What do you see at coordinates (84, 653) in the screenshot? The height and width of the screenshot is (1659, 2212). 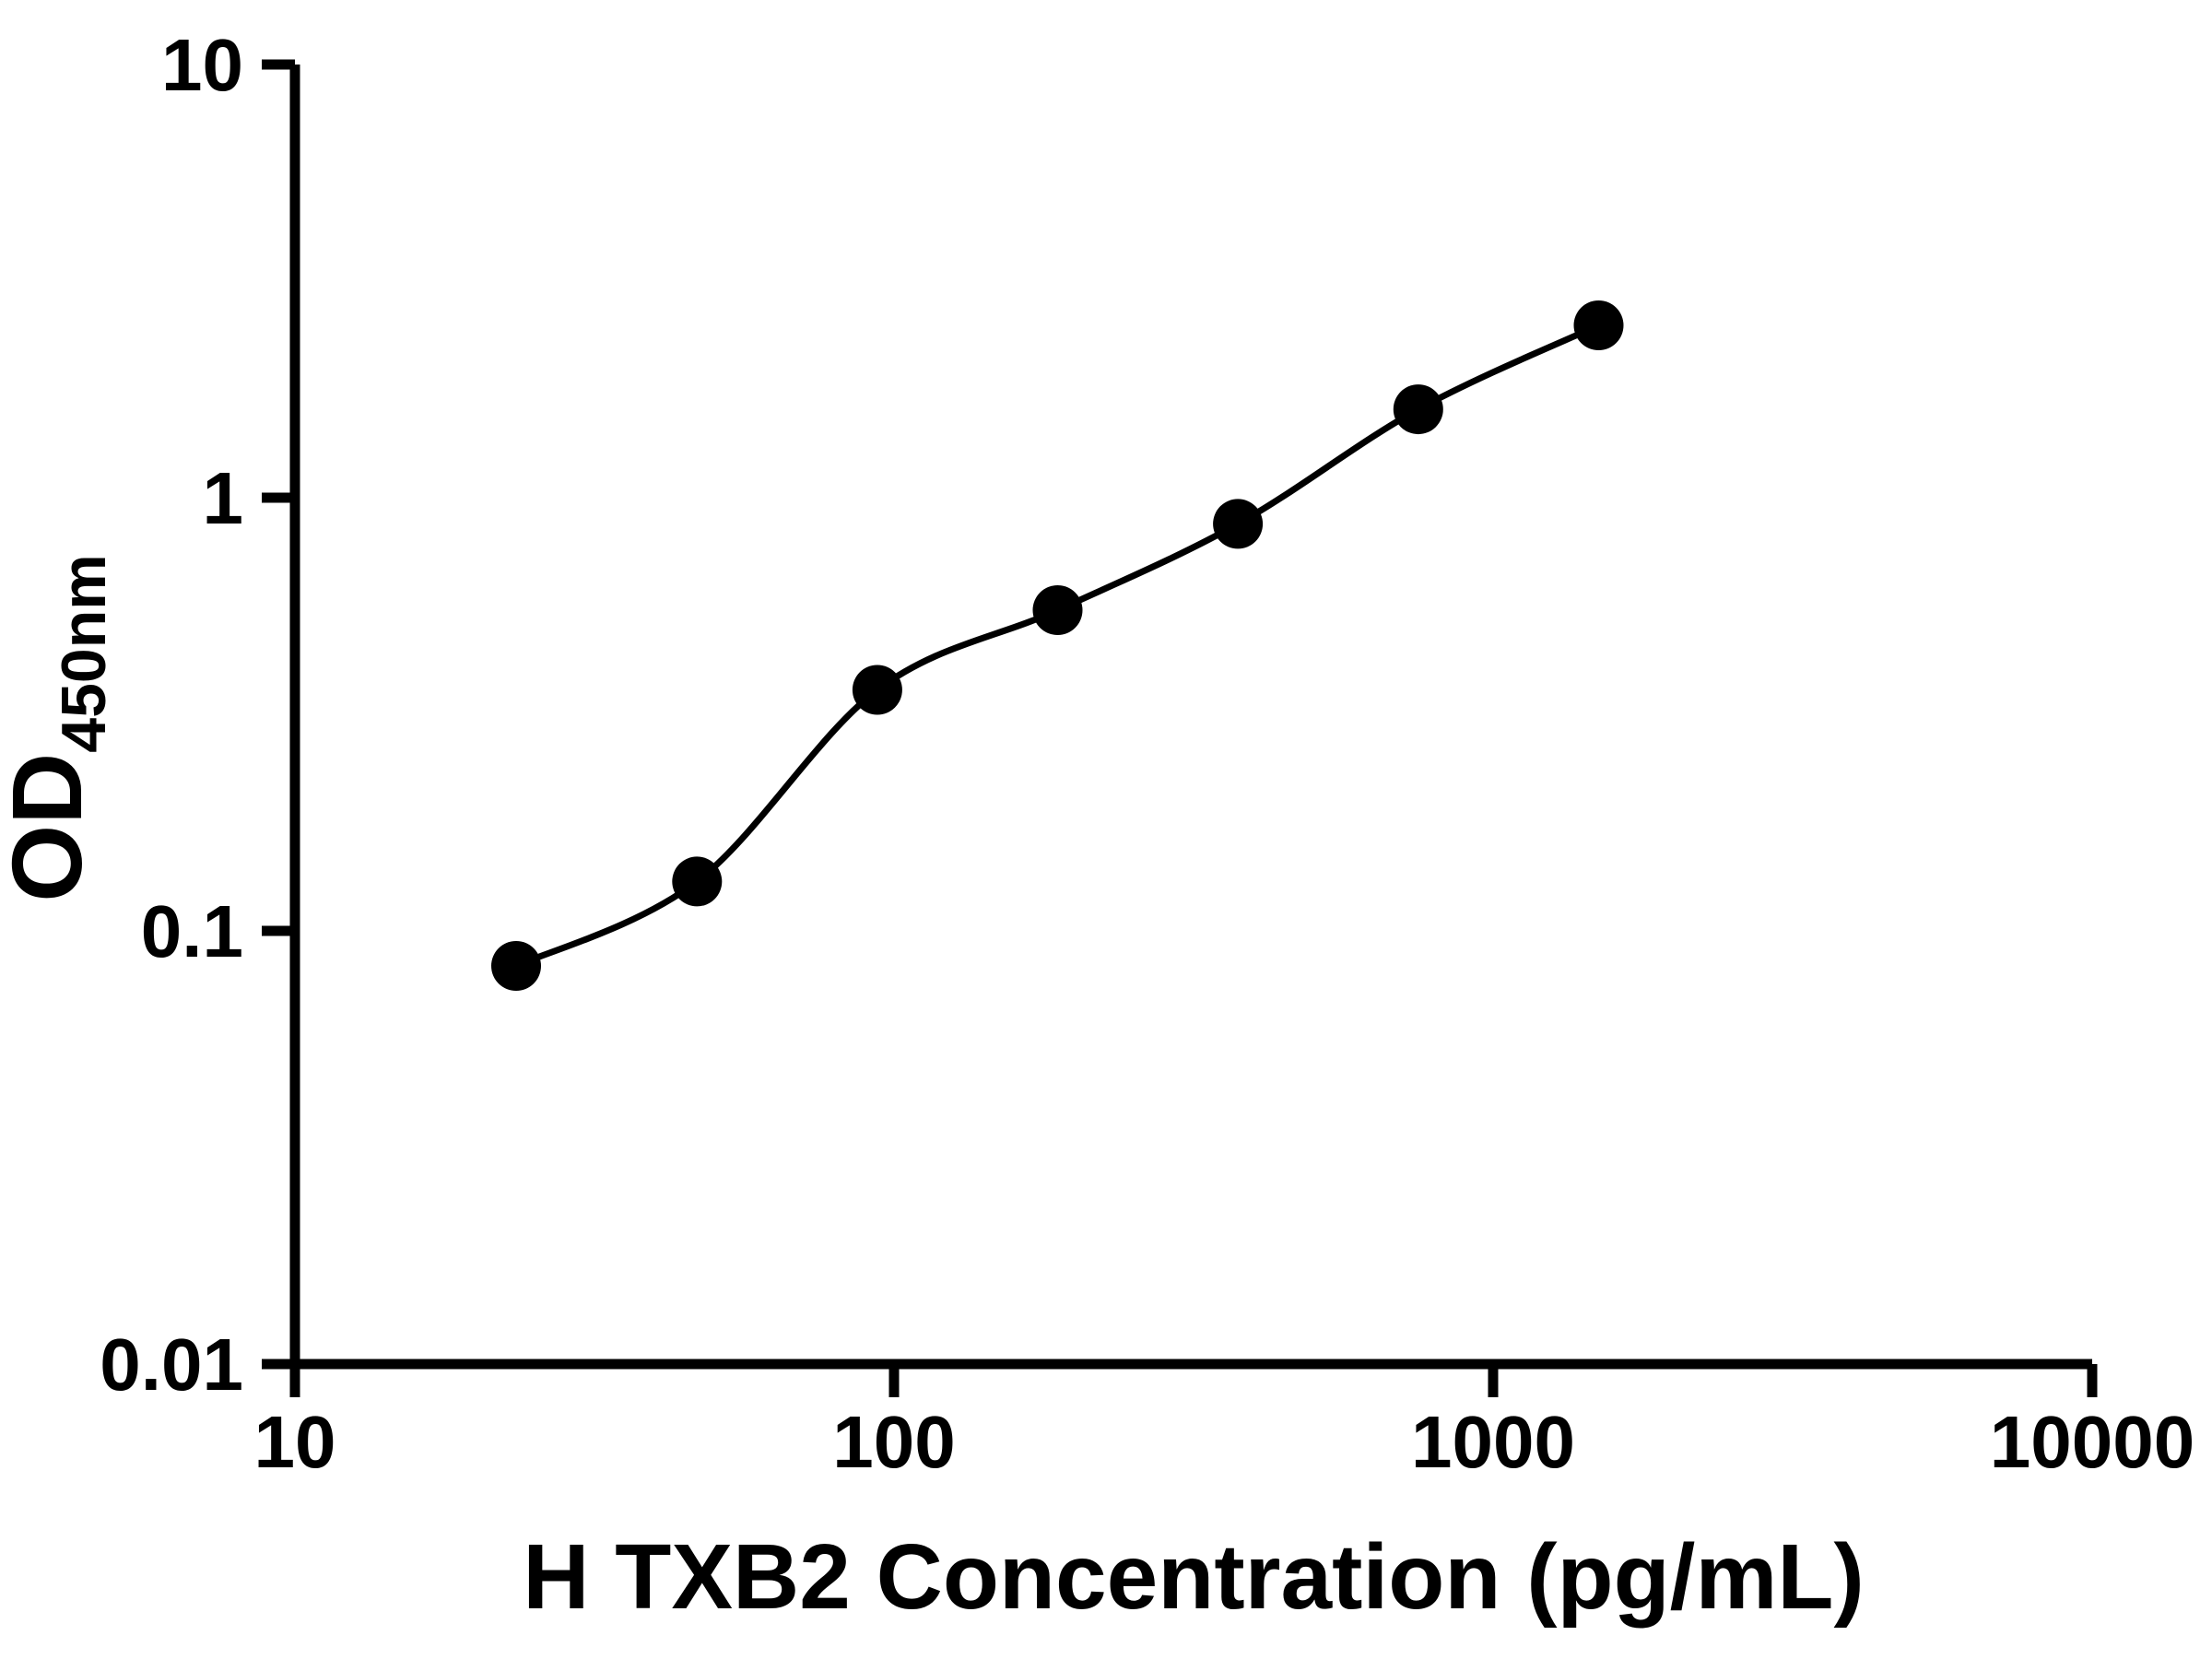 I see `y-axis-title-subscript: 450nm` at bounding box center [84, 653].